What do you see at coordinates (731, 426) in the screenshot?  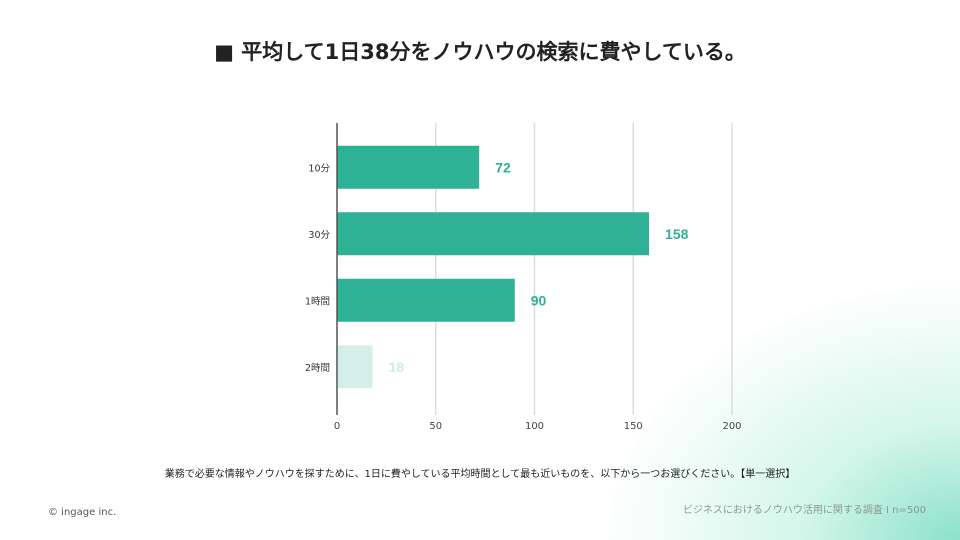 I see `x-tick-label: 200` at bounding box center [731, 426].